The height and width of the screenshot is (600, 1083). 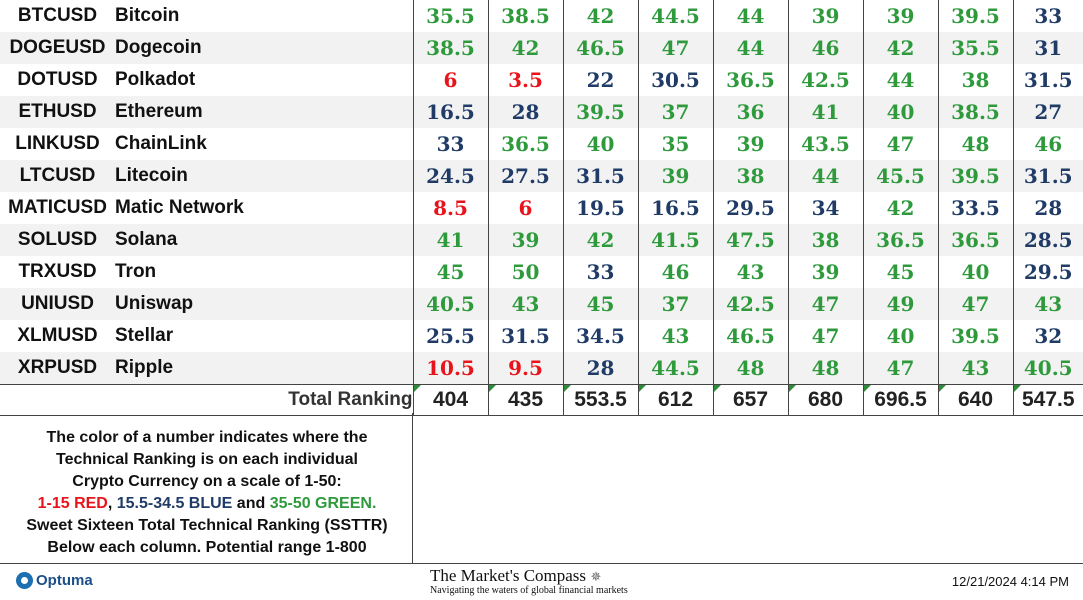 What do you see at coordinates (57, 207) in the screenshot?
I see `symbol-cell: MATICUSD` at bounding box center [57, 207].